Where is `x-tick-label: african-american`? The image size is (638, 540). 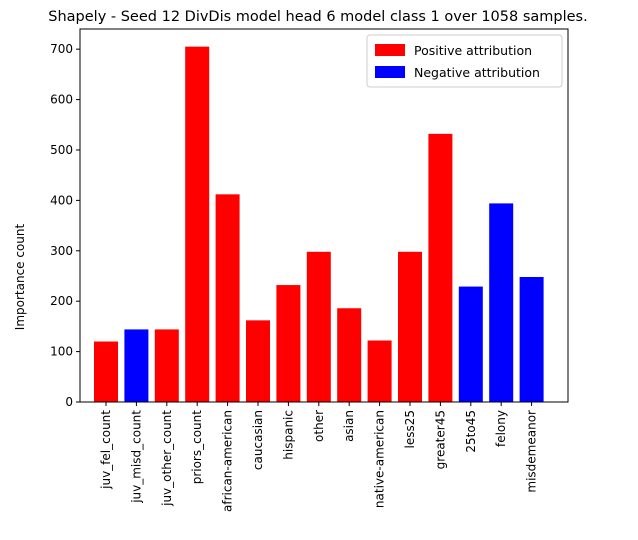
x-tick-label: african-american is located at coordinates (228, 461).